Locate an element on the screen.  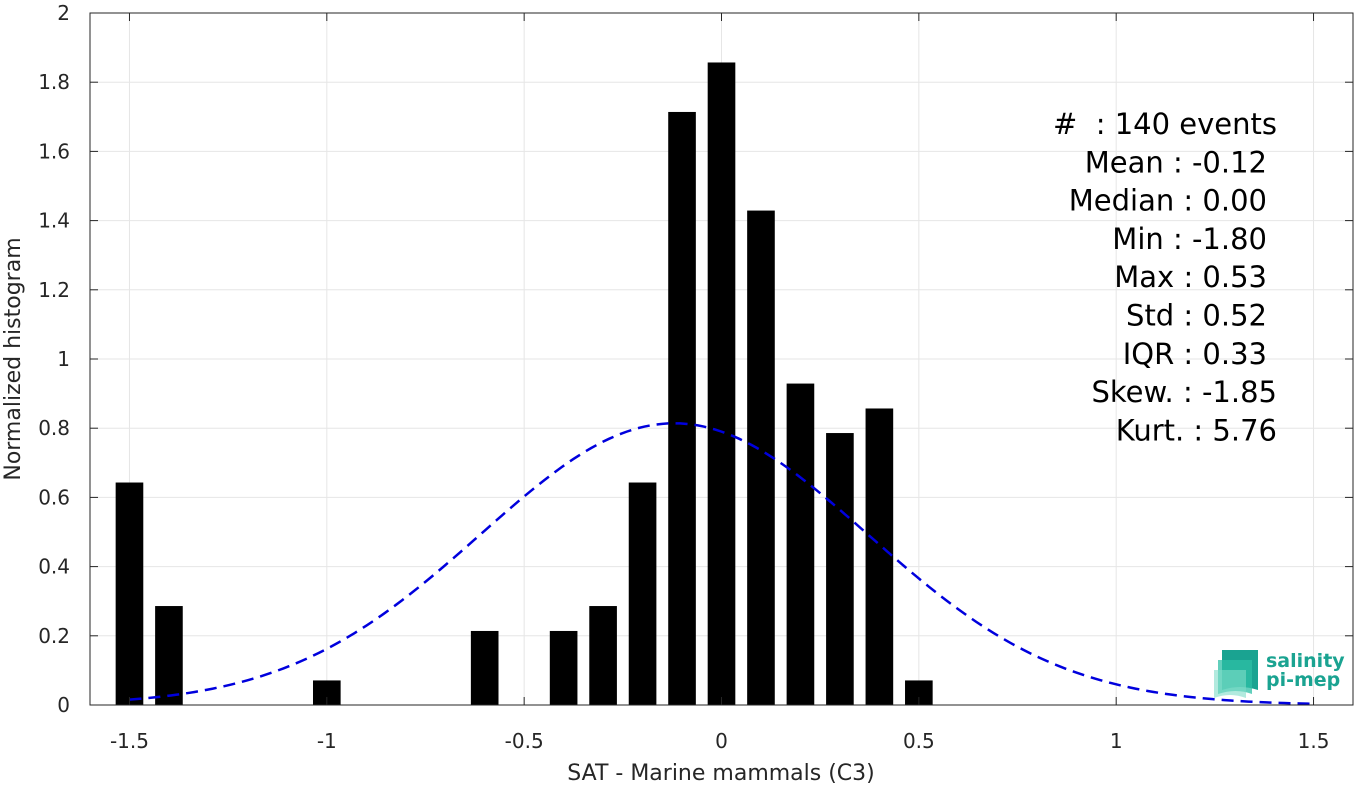
y-tick-label: 1.4 is located at coordinates (54, 221).